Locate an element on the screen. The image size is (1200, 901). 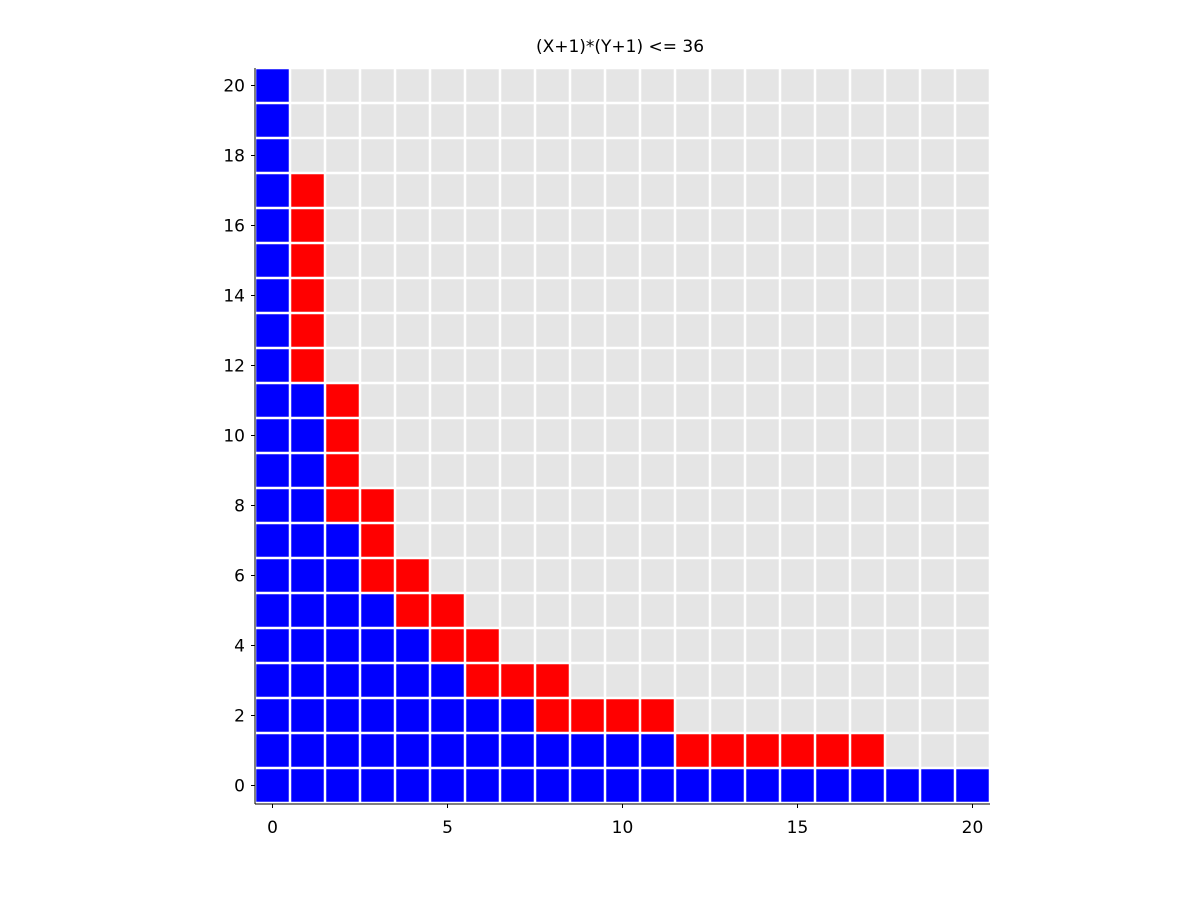
cell-gray-x11-y5 is located at coordinates (657, 610).